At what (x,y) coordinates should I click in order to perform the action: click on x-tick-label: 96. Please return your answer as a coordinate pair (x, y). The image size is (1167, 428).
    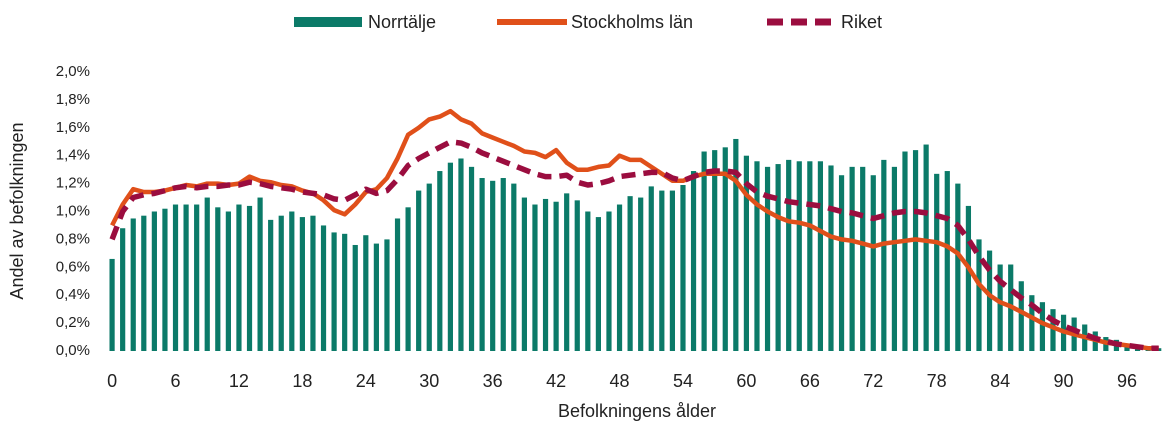
    Looking at the image, I should click on (1127, 381).